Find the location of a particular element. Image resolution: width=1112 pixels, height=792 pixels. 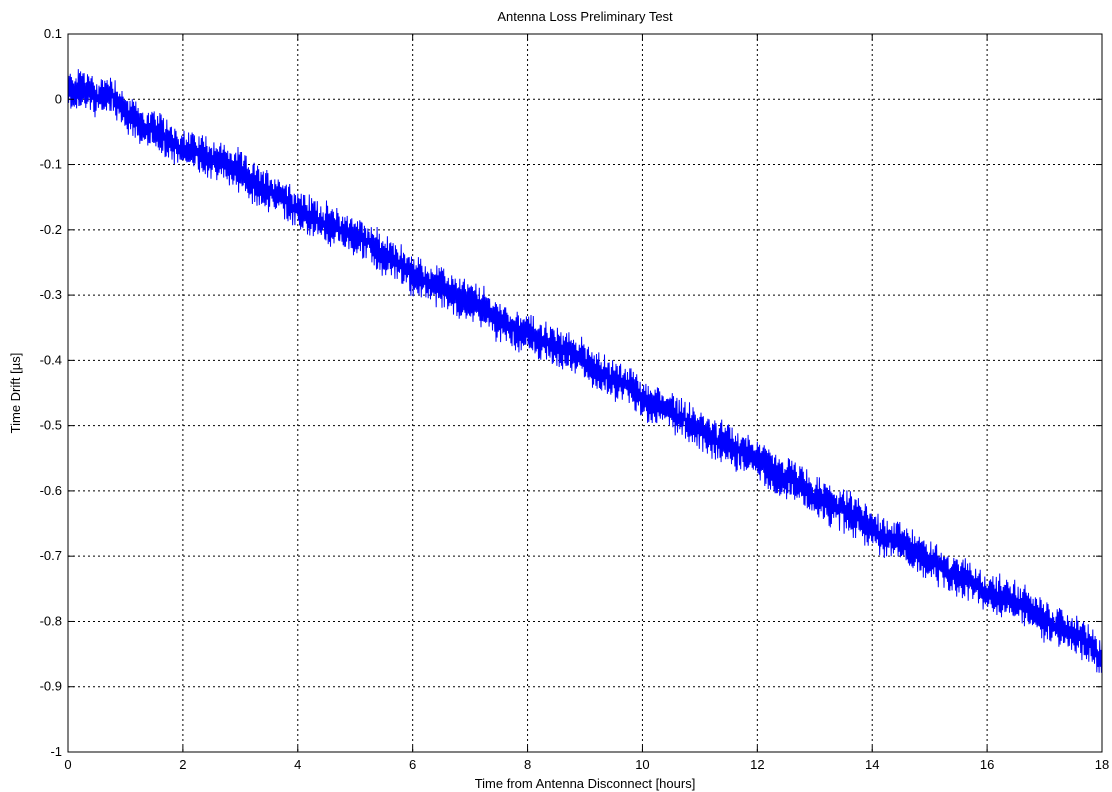

y-tick-label: 0.1 is located at coordinates (53, 33).